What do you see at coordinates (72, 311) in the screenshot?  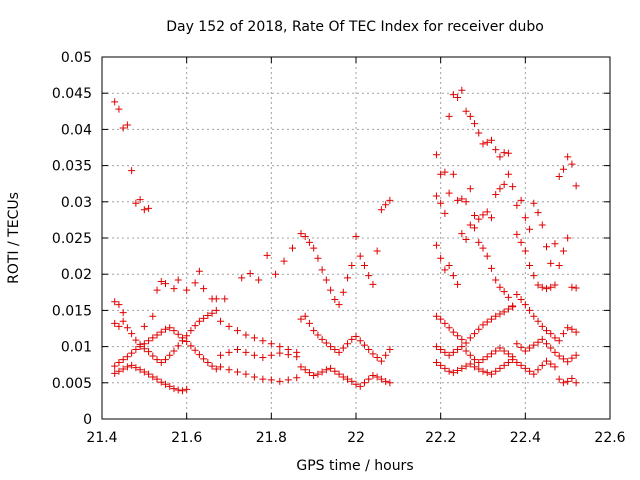 I see `y-tick-label: 0.015` at bounding box center [72, 311].